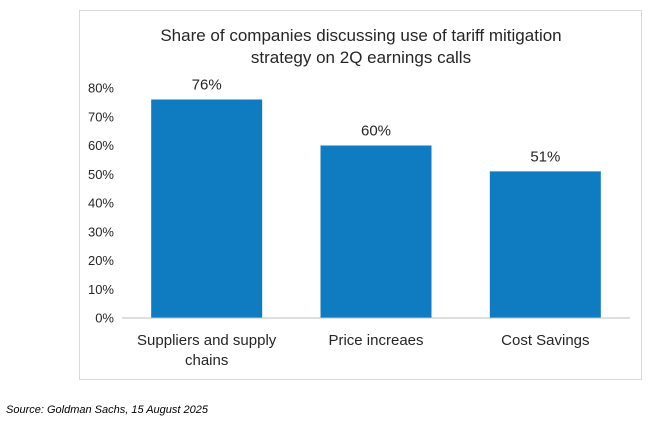 The width and height of the screenshot is (667, 427). What do you see at coordinates (101, 203) in the screenshot?
I see `y-tick-label: 40%` at bounding box center [101, 203].